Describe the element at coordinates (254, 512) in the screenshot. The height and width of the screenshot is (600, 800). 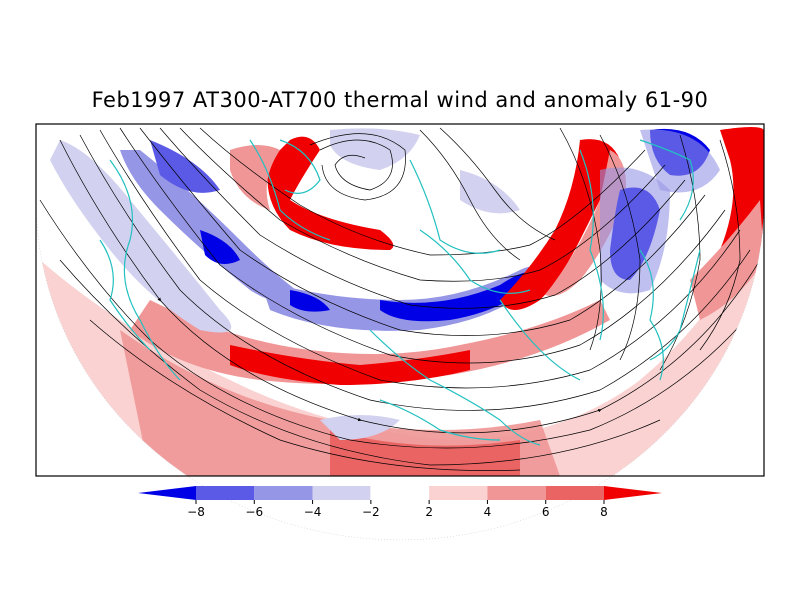
I see `colorbar-label: −6` at that location.